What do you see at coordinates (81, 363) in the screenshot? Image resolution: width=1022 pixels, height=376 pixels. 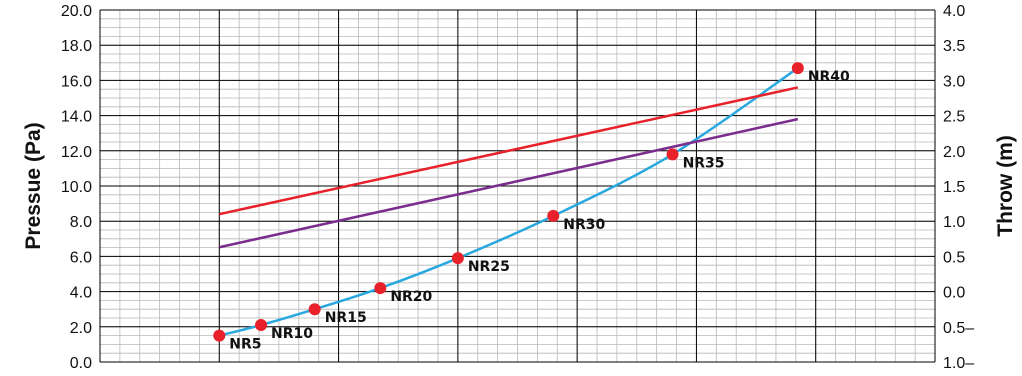 I see `left-tick-label: 0.0` at bounding box center [81, 363].